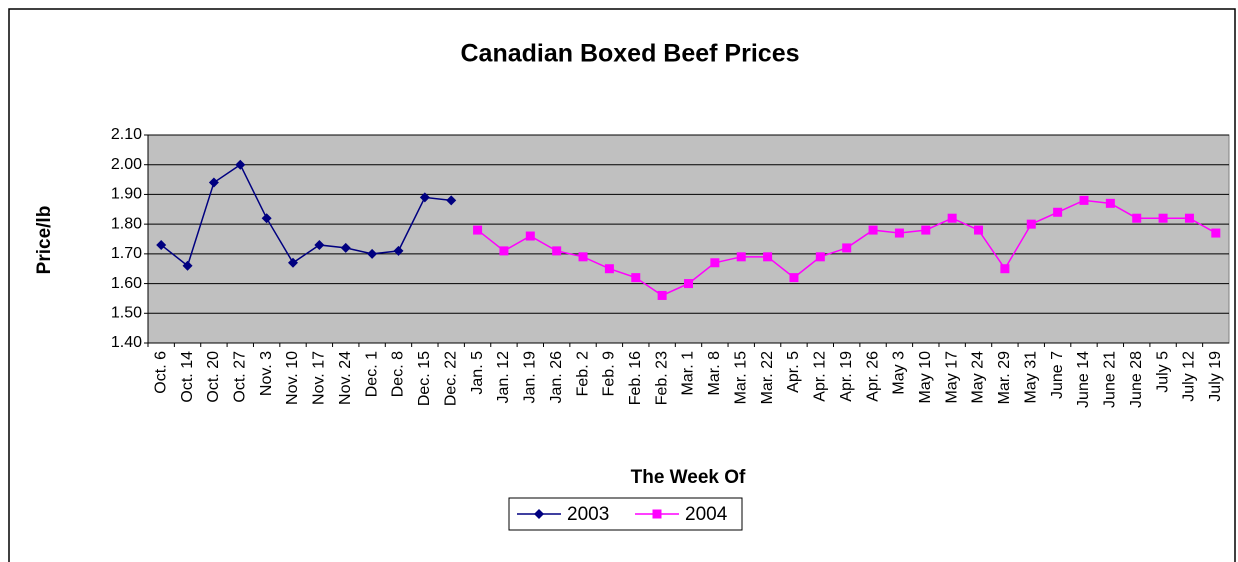 This screenshot has width=1238, height=562. What do you see at coordinates (1030, 377) in the screenshot?
I see `x-tick-label: May 31` at bounding box center [1030, 377].